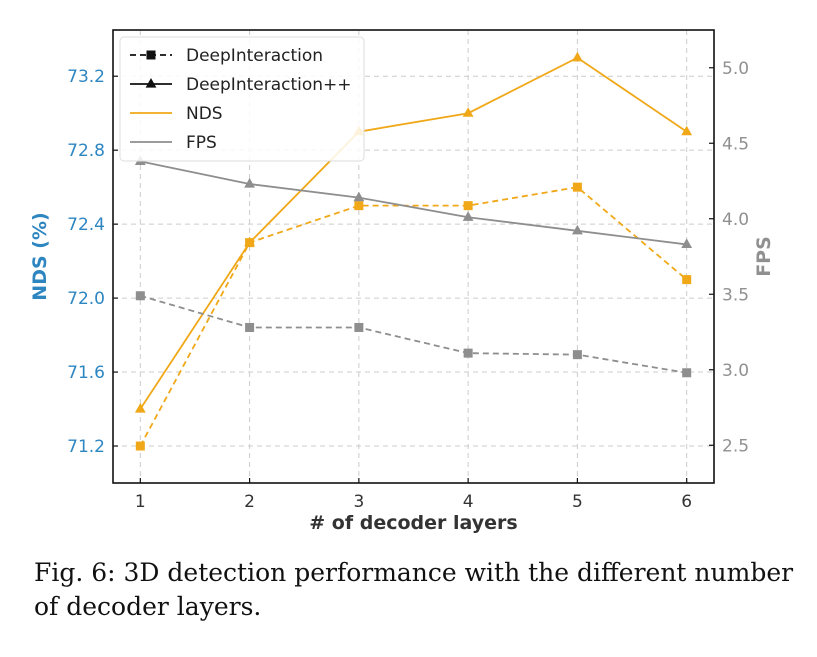 Image resolution: width=817 pixels, height=657 pixels. I want to click on x-tick-label: 4, so click(468, 502).